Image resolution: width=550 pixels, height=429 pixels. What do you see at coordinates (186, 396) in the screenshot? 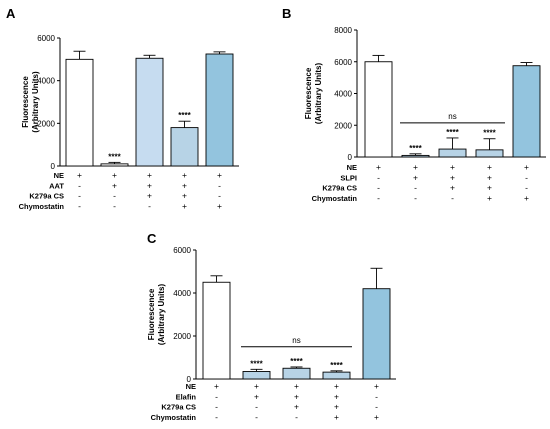
I see `condition-label: Elafin` at bounding box center [186, 396].